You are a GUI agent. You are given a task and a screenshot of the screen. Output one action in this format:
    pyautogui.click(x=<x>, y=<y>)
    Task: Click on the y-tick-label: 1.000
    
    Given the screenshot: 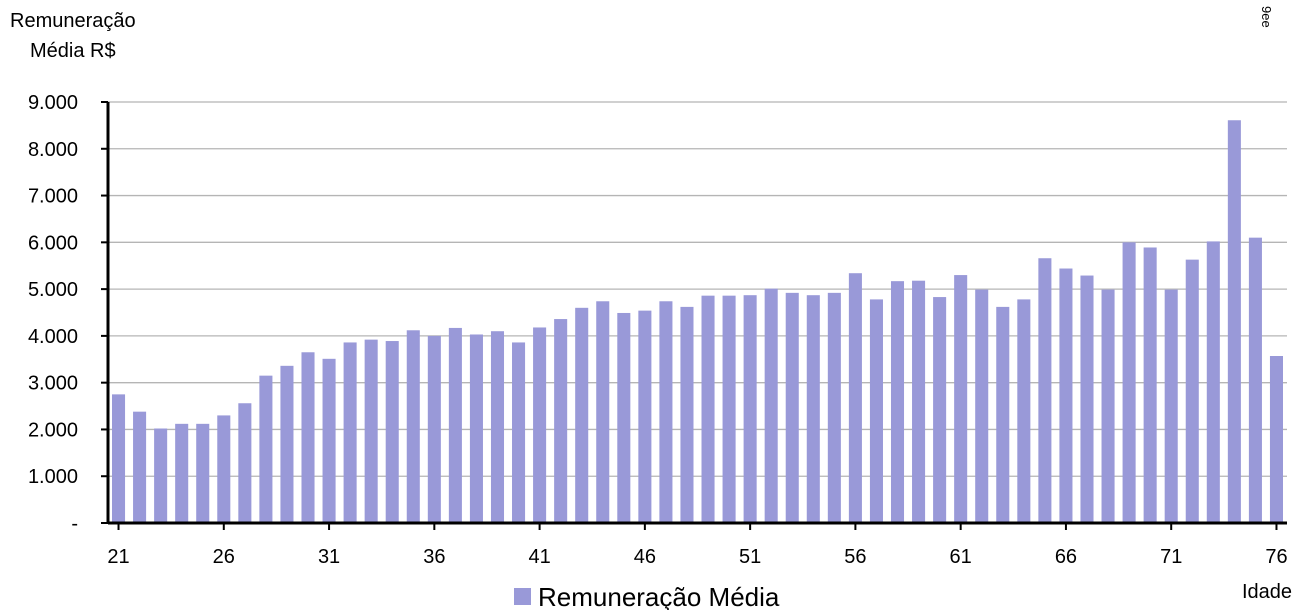 What is the action you would take?
    pyautogui.click(x=53, y=477)
    